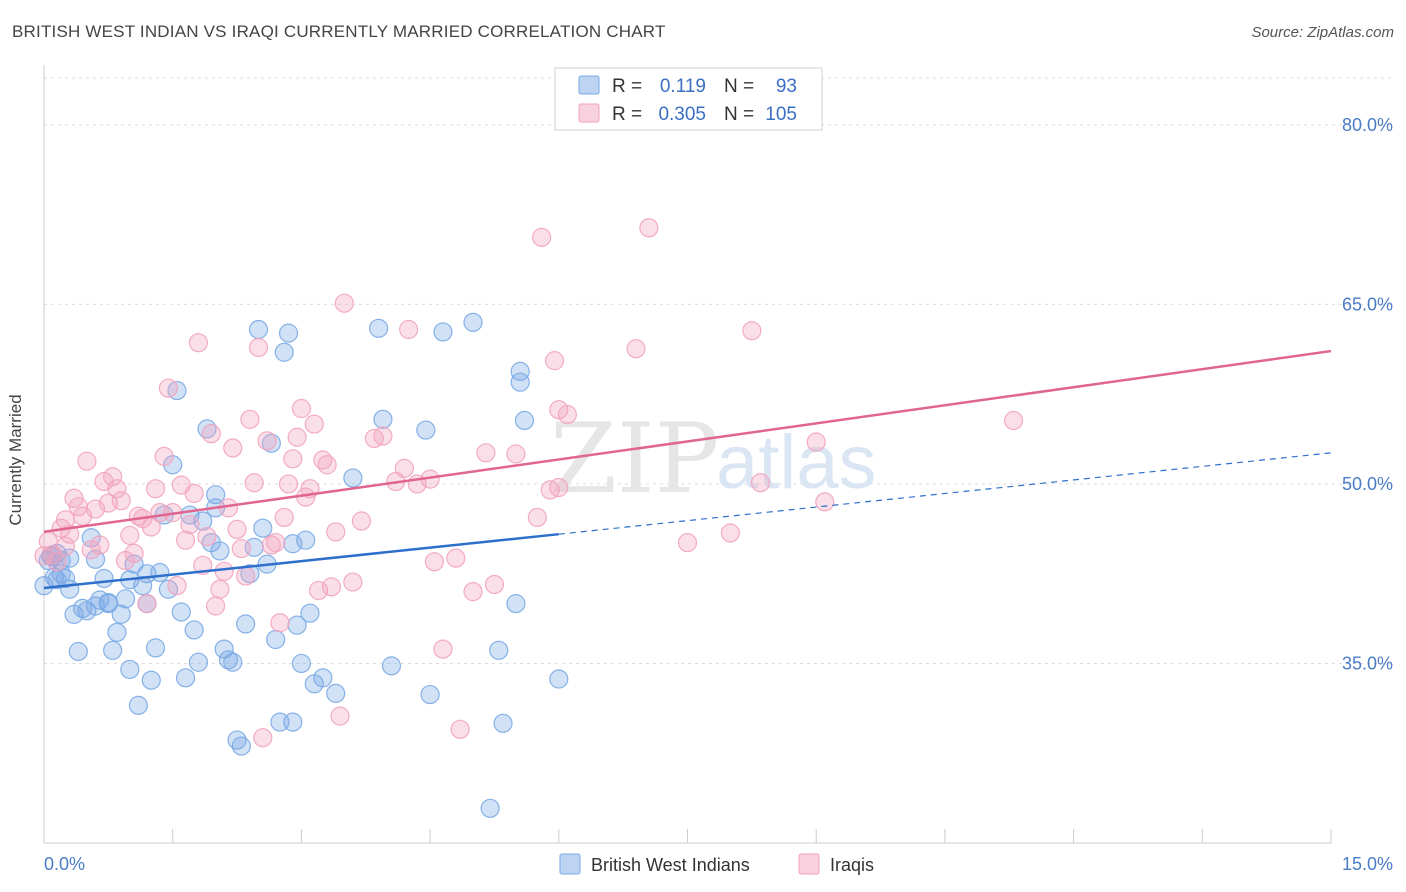 This screenshot has width=1406, height=892. I want to click on series-legend: British West Indians Iraqis, so click(716, 864).